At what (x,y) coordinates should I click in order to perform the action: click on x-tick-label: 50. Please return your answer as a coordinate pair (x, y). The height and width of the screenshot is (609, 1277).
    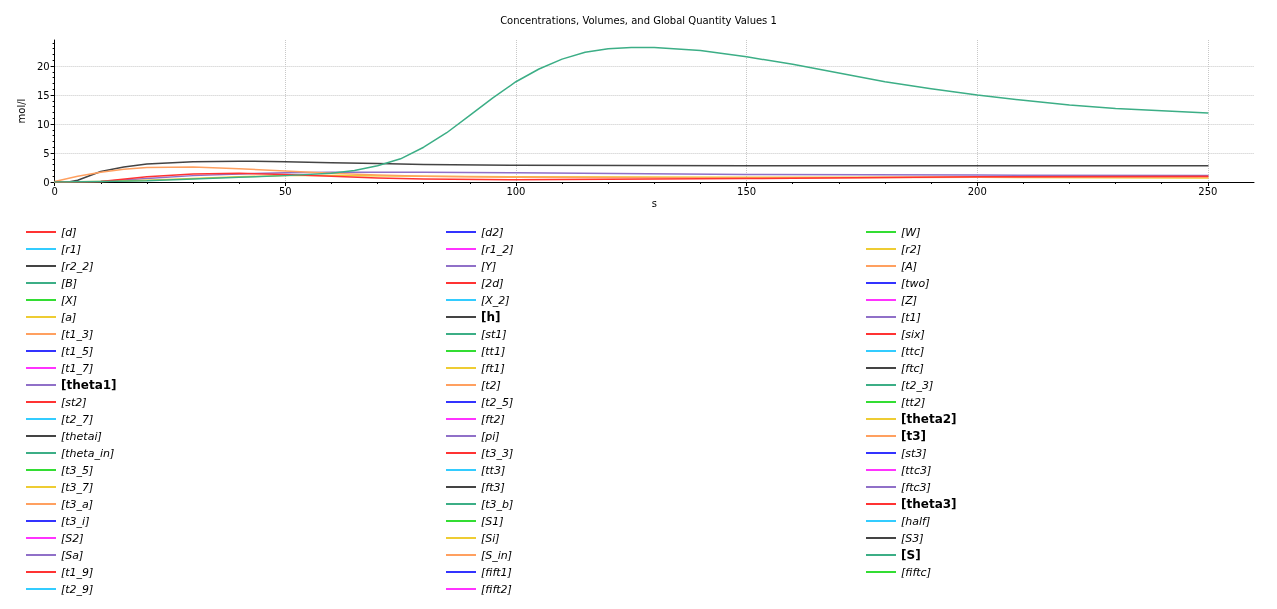
    Looking at the image, I should click on (285, 191).